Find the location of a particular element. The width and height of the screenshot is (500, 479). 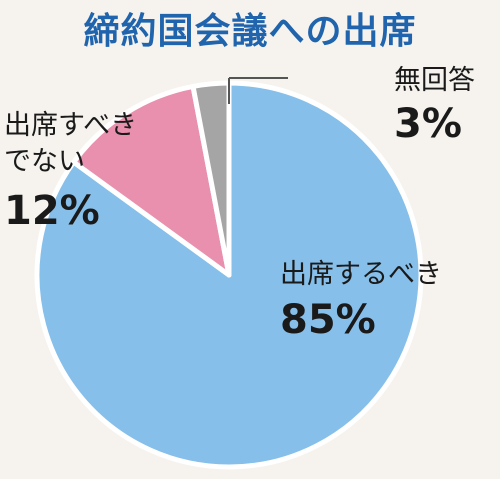

slice-label-should-not-attend-line1: 出席すべき is located at coordinates (70, 125).